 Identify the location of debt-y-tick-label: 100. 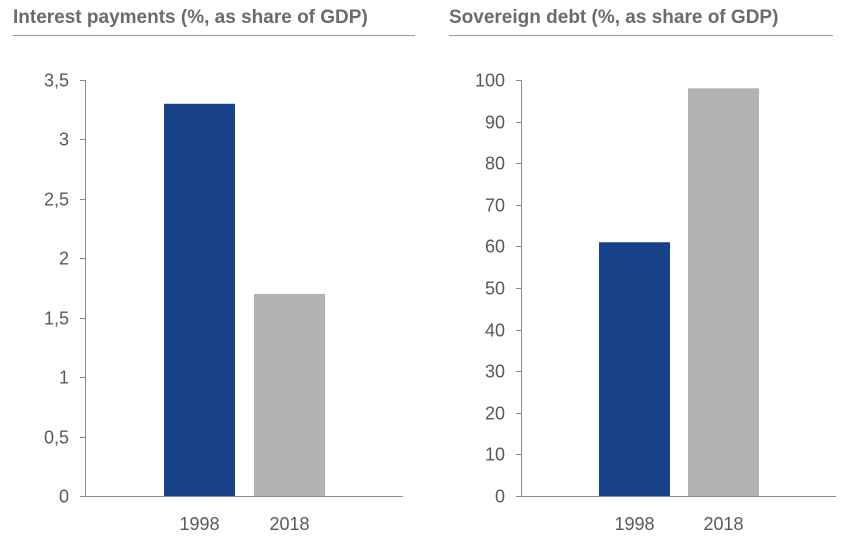
(490, 81).